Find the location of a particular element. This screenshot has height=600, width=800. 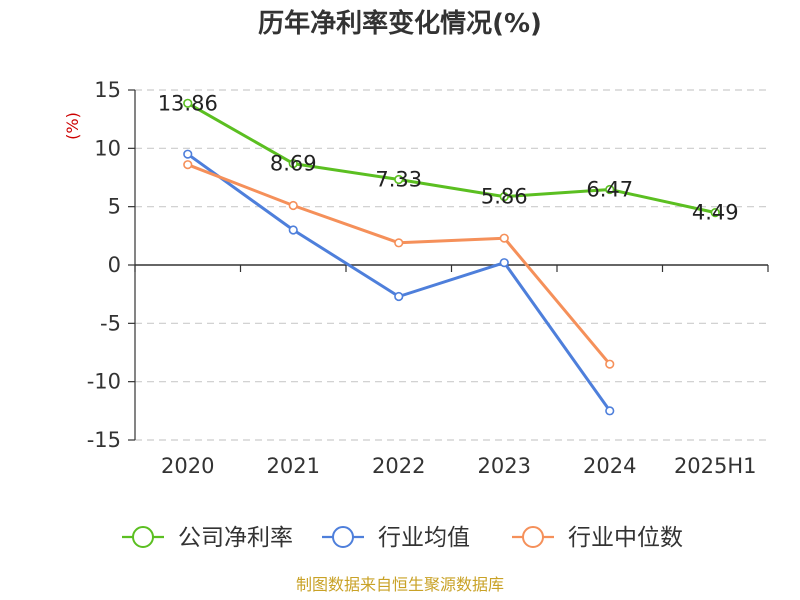

legend-item-0: 公司净利率 is located at coordinates (207, 538).